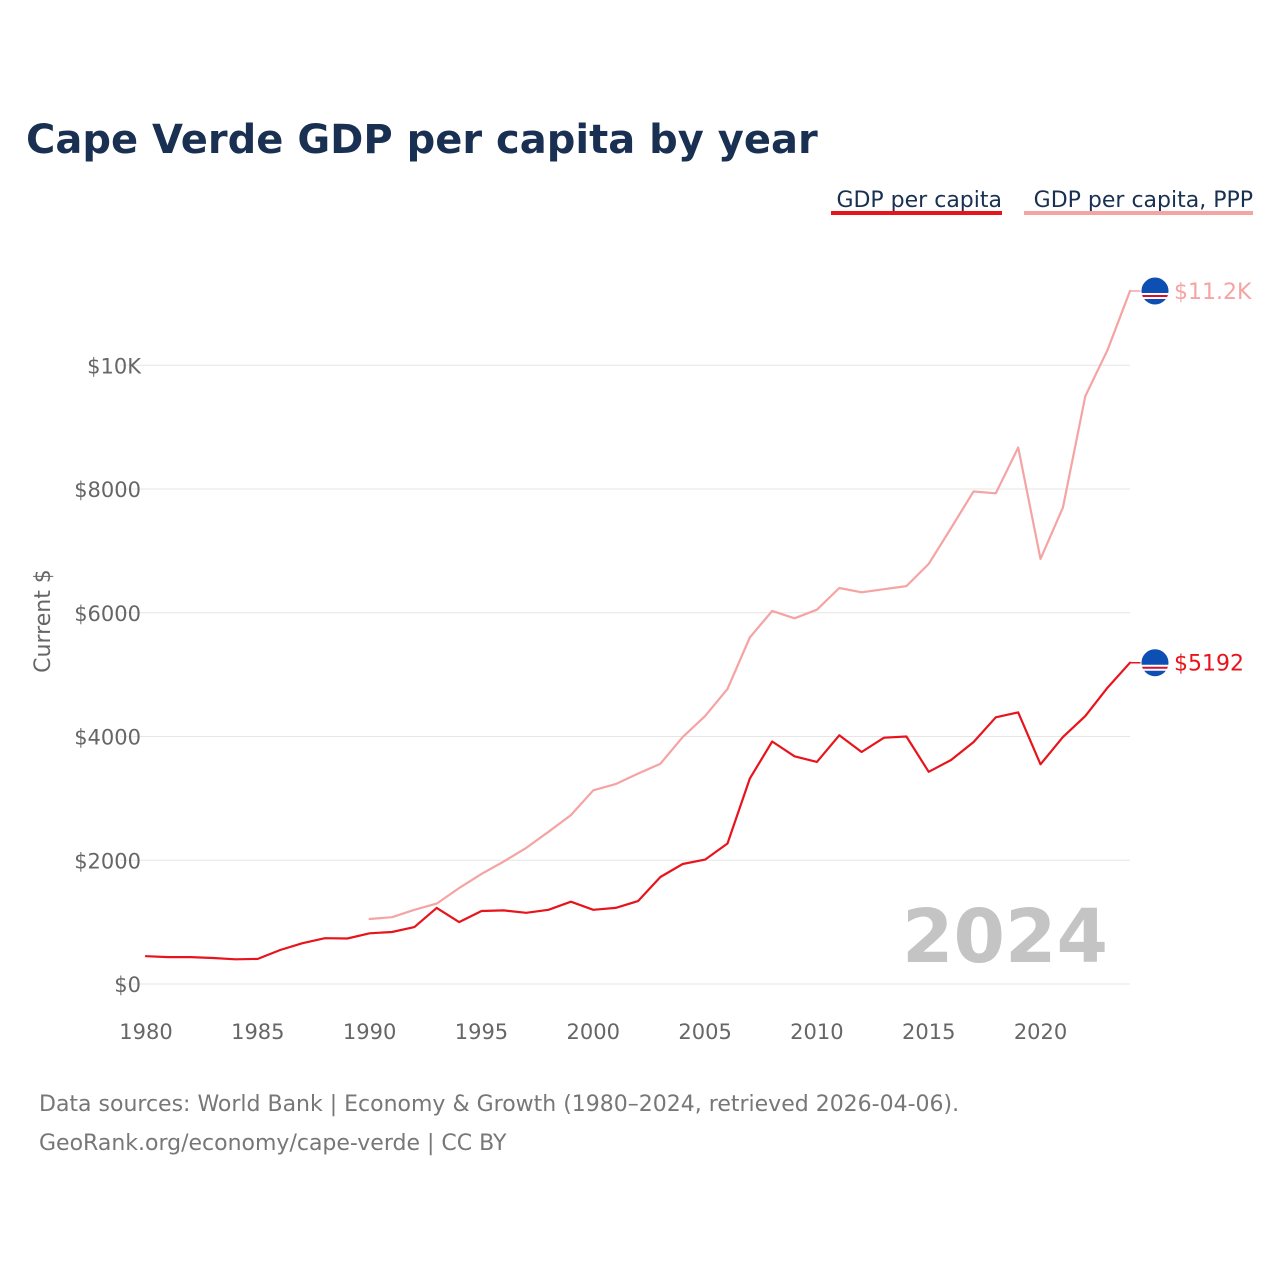  Describe the element at coordinates (43, 621) in the screenshot. I see `y-axis-label: Current $` at that location.